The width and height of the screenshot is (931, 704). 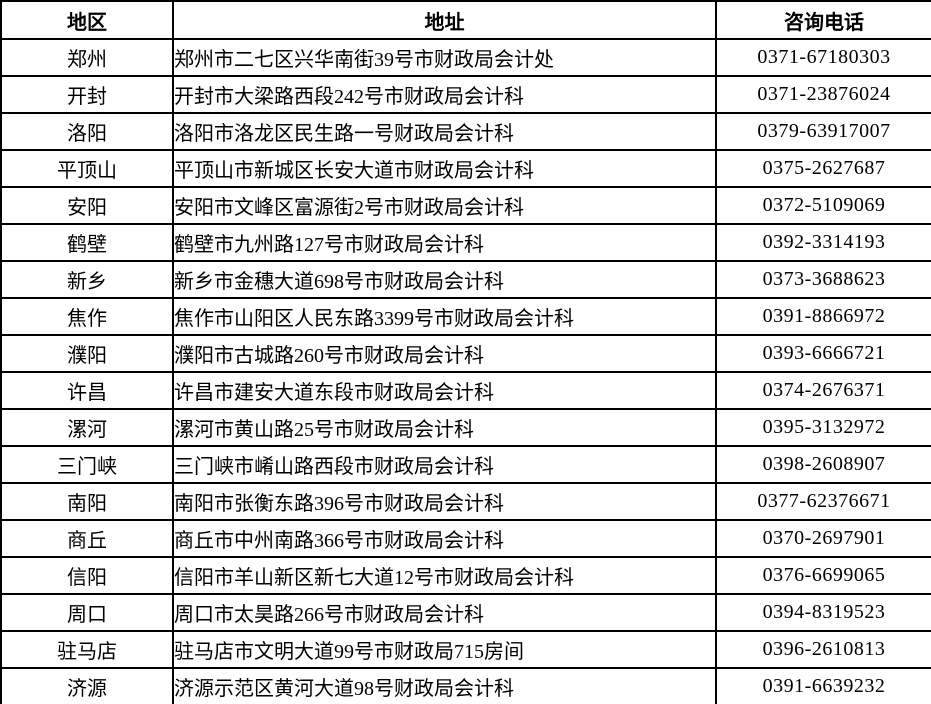 I want to click on phone-cell: 0376-6699065, so click(x=823, y=575).